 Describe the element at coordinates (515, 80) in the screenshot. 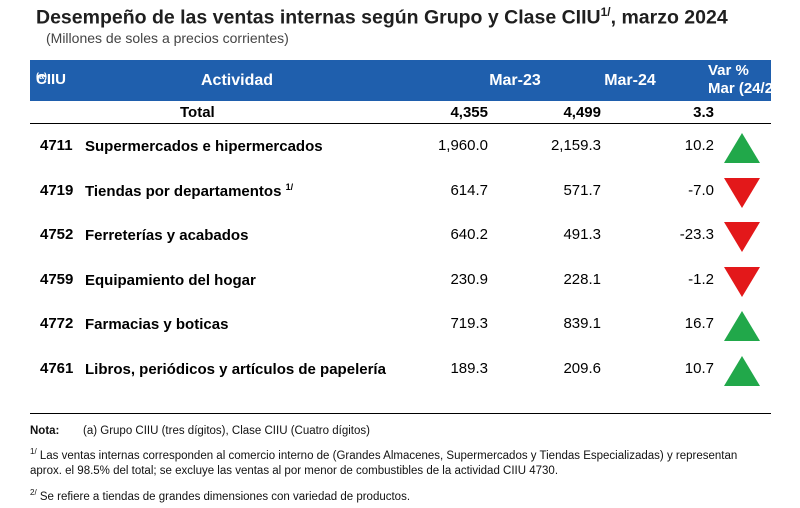

I see `header-mar23: Mar-23` at that location.